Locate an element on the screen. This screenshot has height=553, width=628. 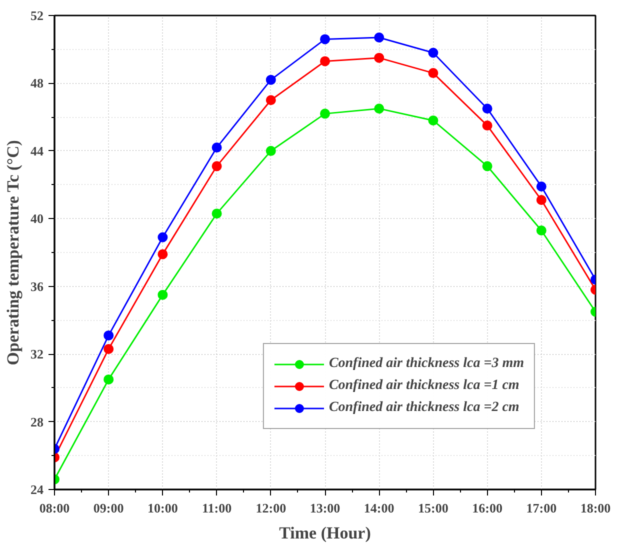
x-tick-label: 17:00 is located at coordinates (541, 508).